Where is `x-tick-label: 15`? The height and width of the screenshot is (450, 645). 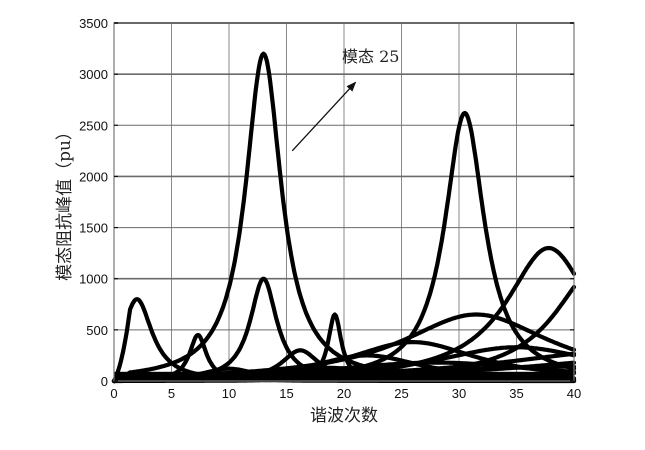 x-tick-label: 15 is located at coordinates (286, 393).